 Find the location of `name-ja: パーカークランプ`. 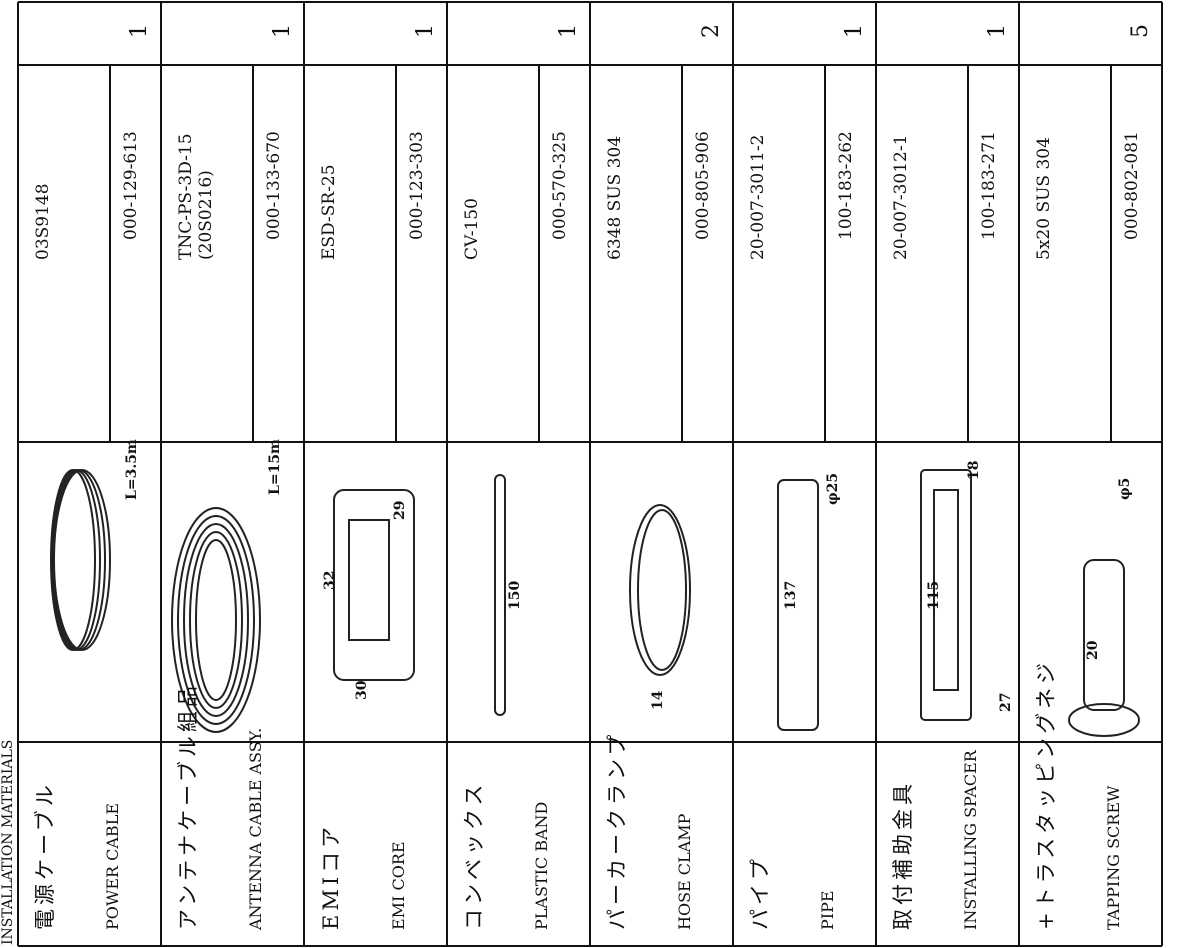

name-ja: パーカークランプ is located at coordinates (617, 830).